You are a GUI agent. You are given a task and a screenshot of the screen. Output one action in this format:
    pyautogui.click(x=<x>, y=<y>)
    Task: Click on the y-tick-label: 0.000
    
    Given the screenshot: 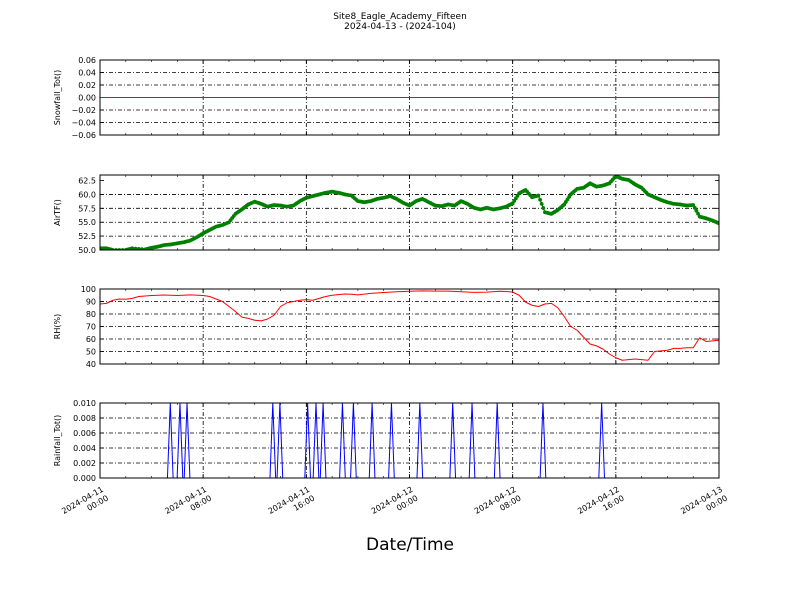 What is the action you would take?
    pyautogui.click(x=84, y=478)
    